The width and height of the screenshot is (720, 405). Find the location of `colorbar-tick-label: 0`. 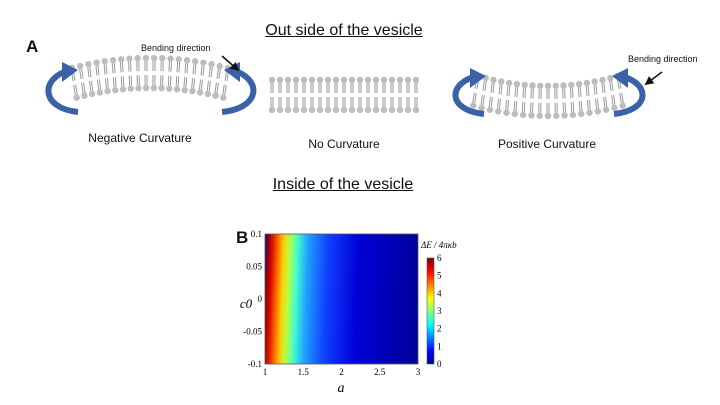

colorbar-tick-label: 0 is located at coordinates (439, 364).